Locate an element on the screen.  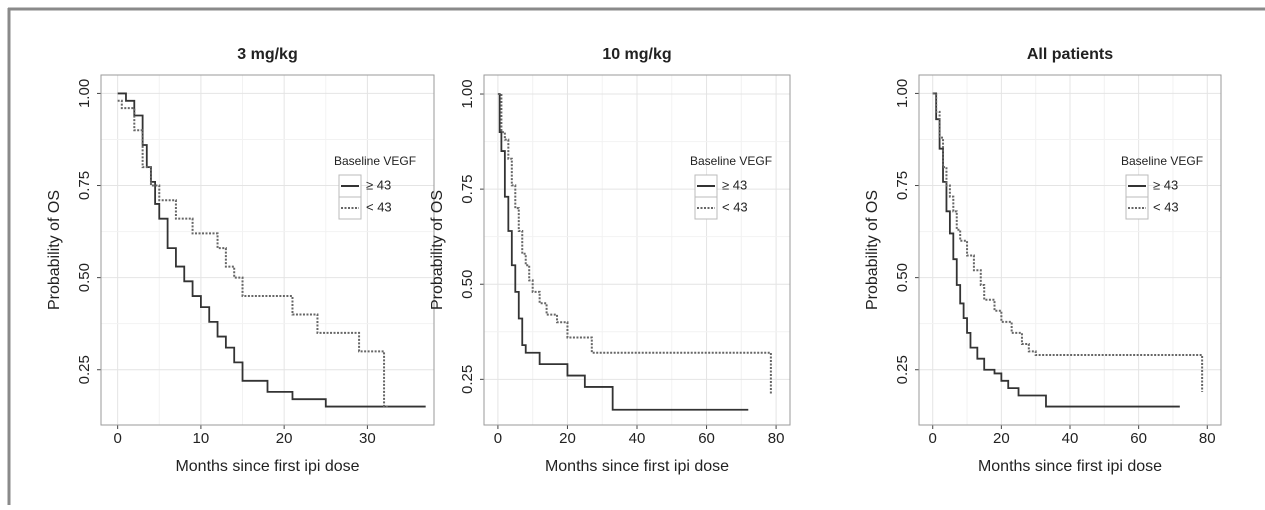
x-tick-label: 30 is located at coordinates (367, 438).